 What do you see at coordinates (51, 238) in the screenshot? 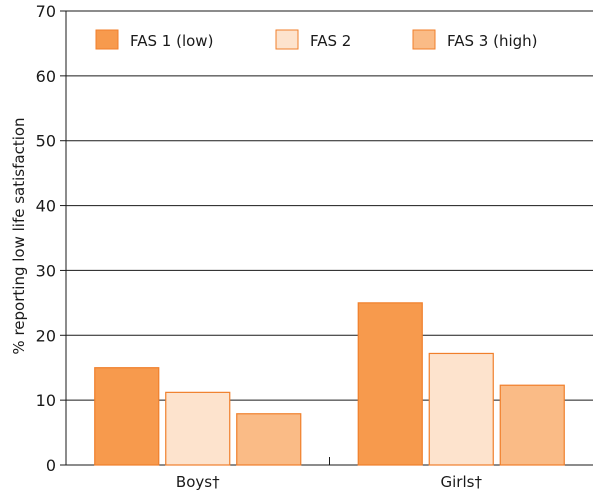
I see `y-axis-ticks: 0 10 20 30 40 50 60 70` at bounding box center [51, 238].